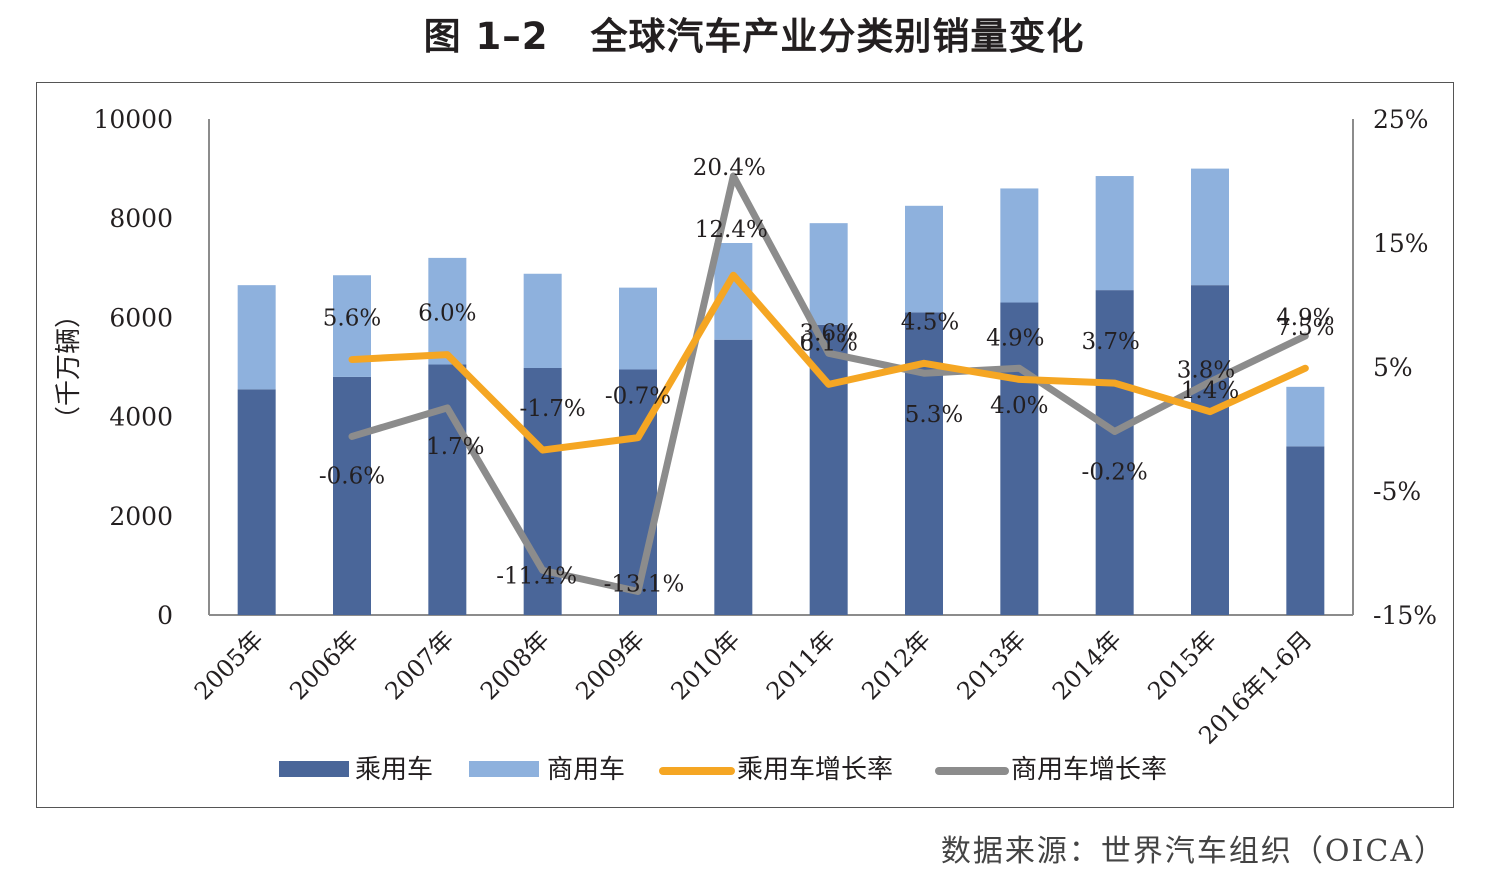 The width and height of the screenshot is (1508, 878). Describe the element at coordinates (1087, 665) in the screenshot. I see `x-tick-label: 2014年` at that location.